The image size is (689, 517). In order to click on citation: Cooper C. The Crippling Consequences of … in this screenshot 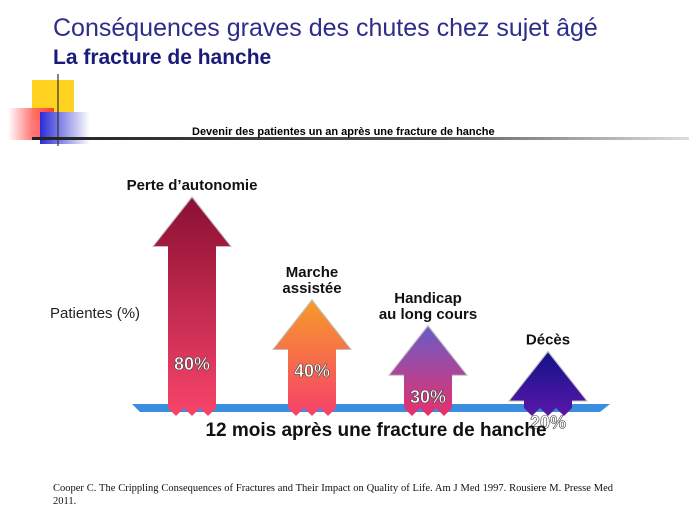, I will do `click(333, 495)`.